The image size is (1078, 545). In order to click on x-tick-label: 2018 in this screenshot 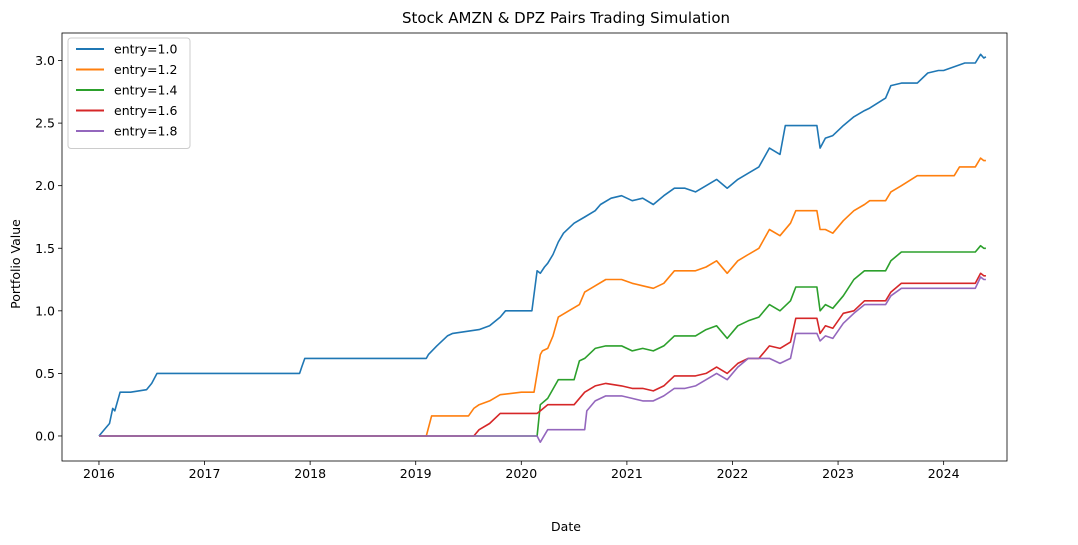, I will do `click(310, 473)`.